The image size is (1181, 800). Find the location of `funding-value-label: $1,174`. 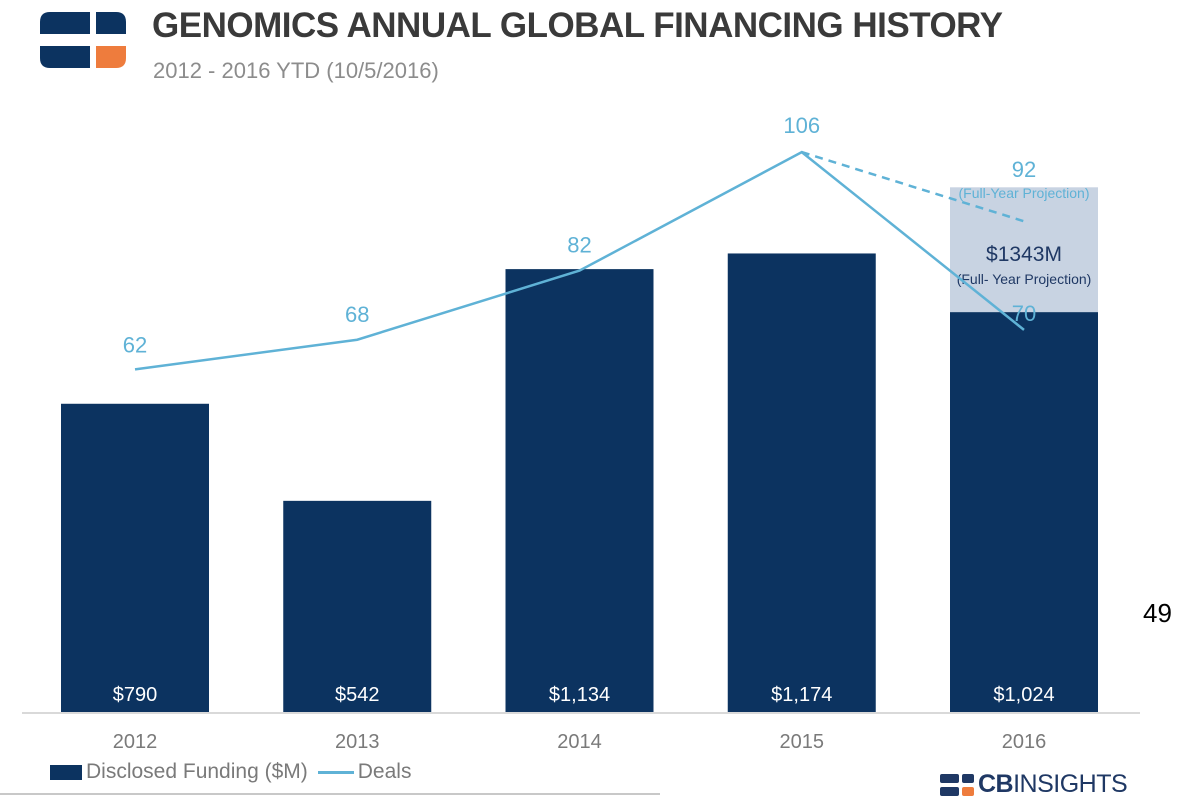

funding-value-label: $1,174 is located at coordinates (801, 695).